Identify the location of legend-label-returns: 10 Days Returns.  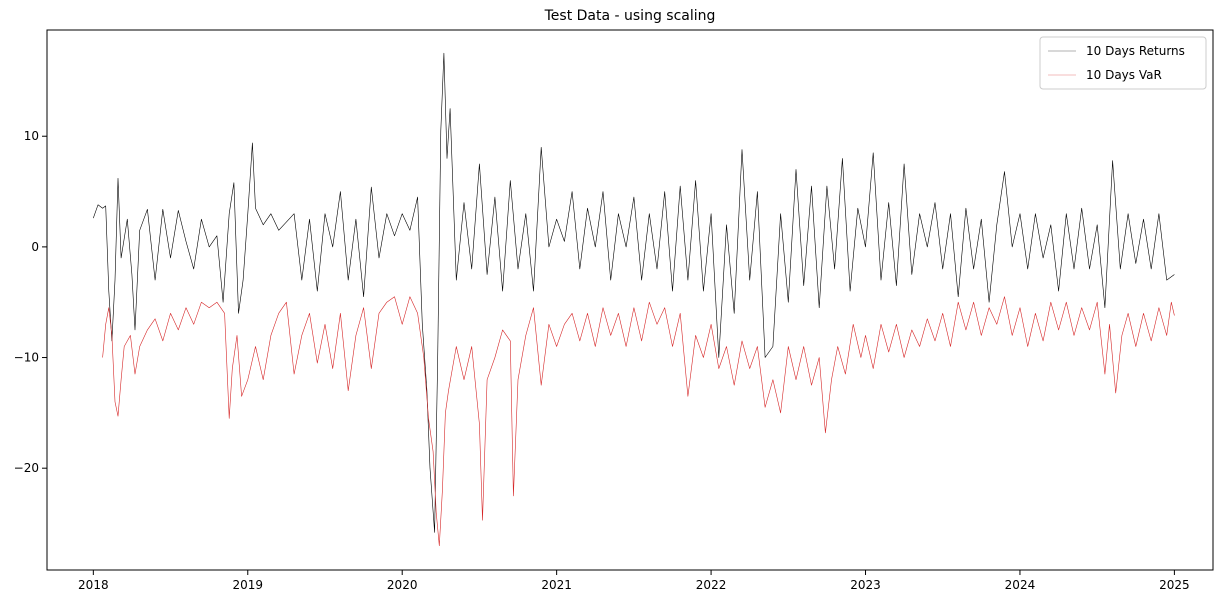
(1135, 51).